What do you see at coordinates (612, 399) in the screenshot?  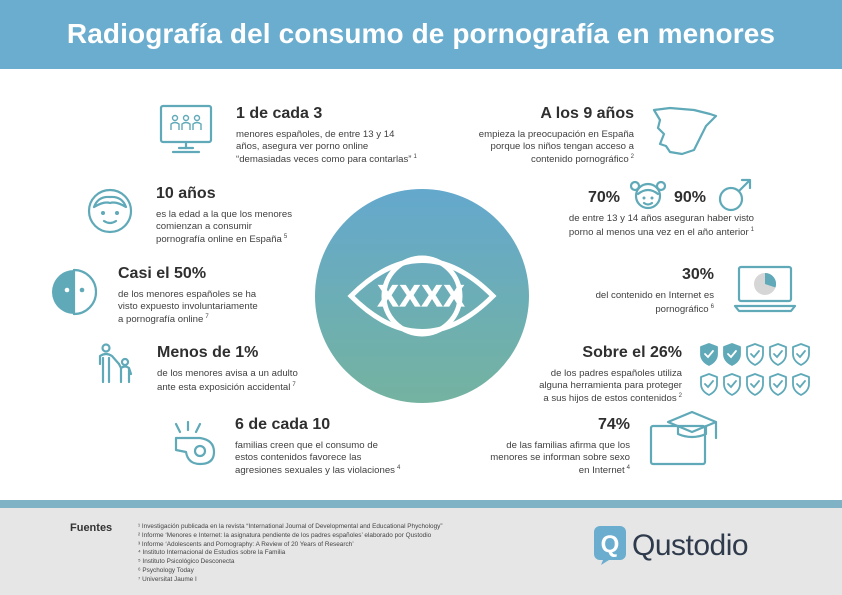 I see `stat-text: a sus hijos de estos contenidos 2` at bounding box center [612, 399].